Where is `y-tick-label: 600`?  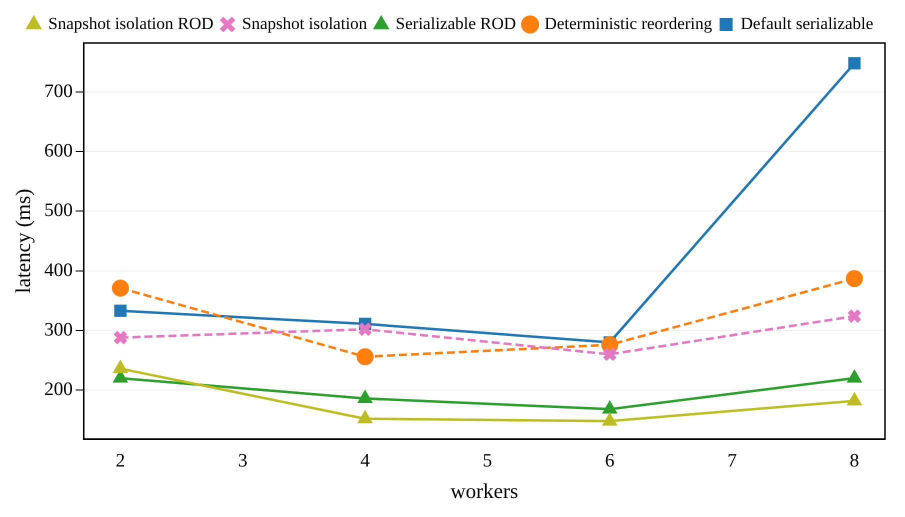 y-tick-label: 600 is located at coordinates (58, 151).